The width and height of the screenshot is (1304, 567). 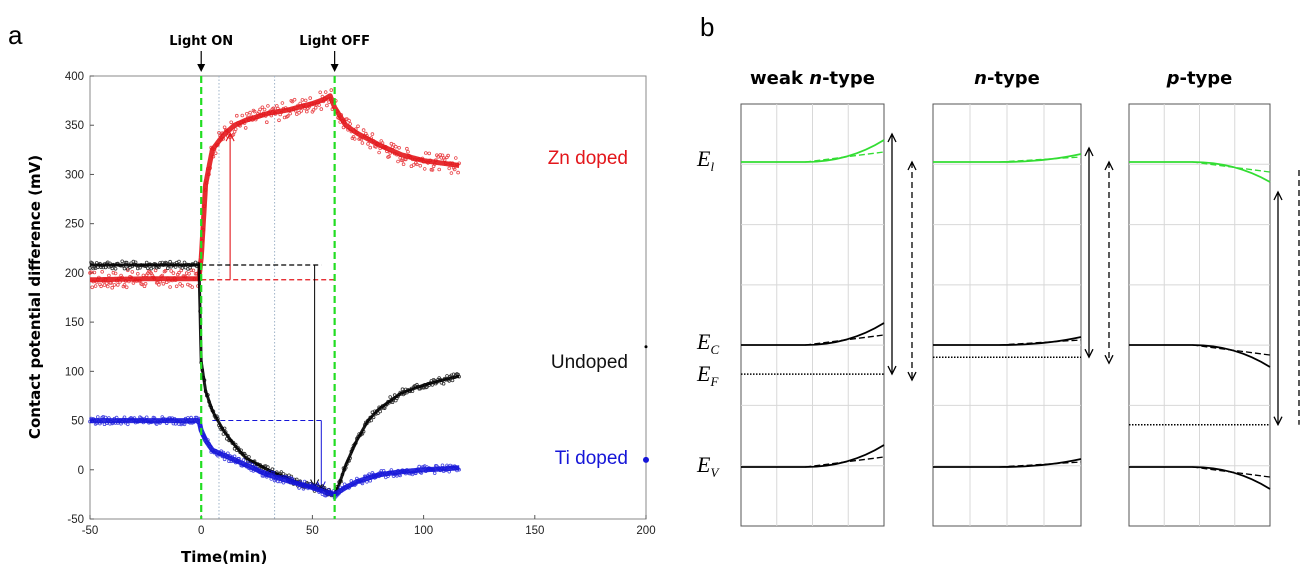 I want to click on series-zn-doped, so click(x=275, y=189).